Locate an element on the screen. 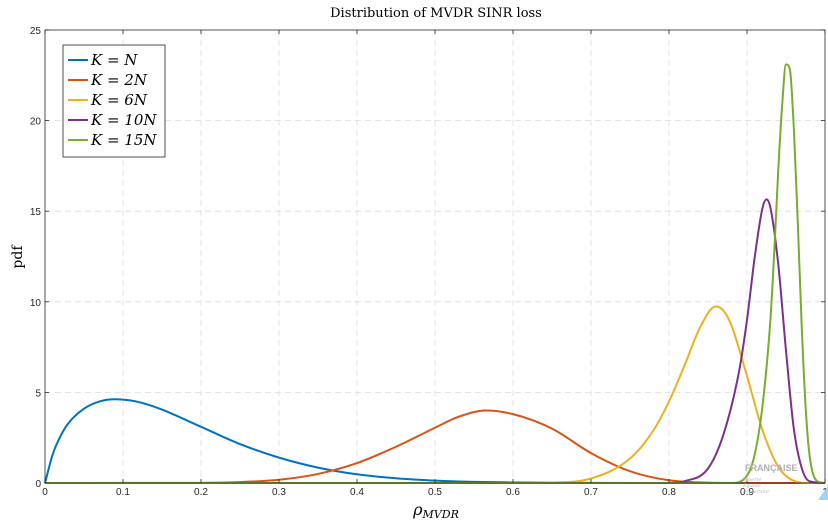  x-tick-label: 0.8 is located at coordinates (669, 492).